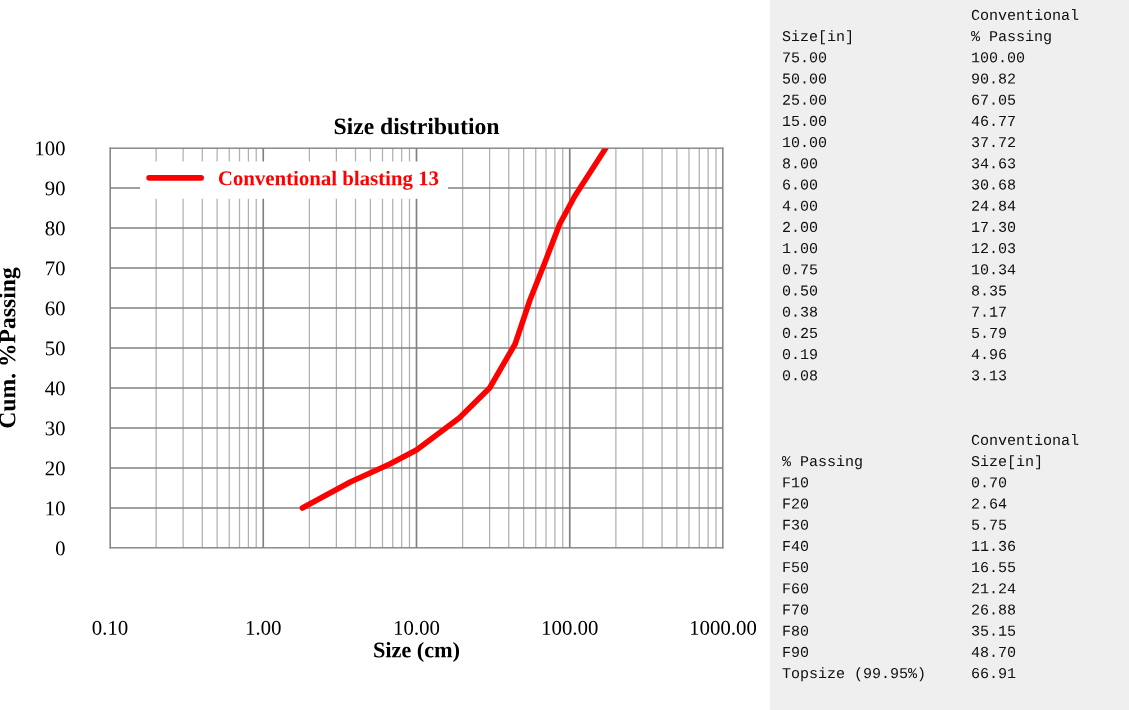 This screenshot has width=1129, height=710. What do you see at coordinates (55, 308) in the screenshot?
I see `y-tick-label: 60` at bounding box center [55, 308].